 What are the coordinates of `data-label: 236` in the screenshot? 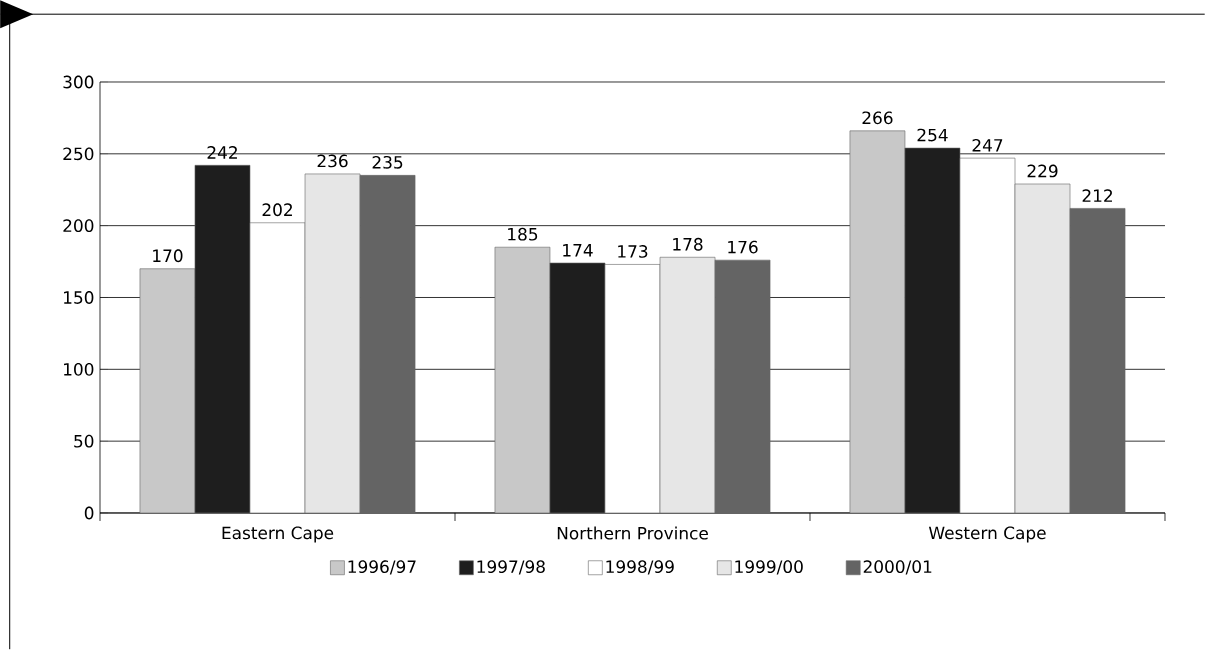 It's located at (332, 161).